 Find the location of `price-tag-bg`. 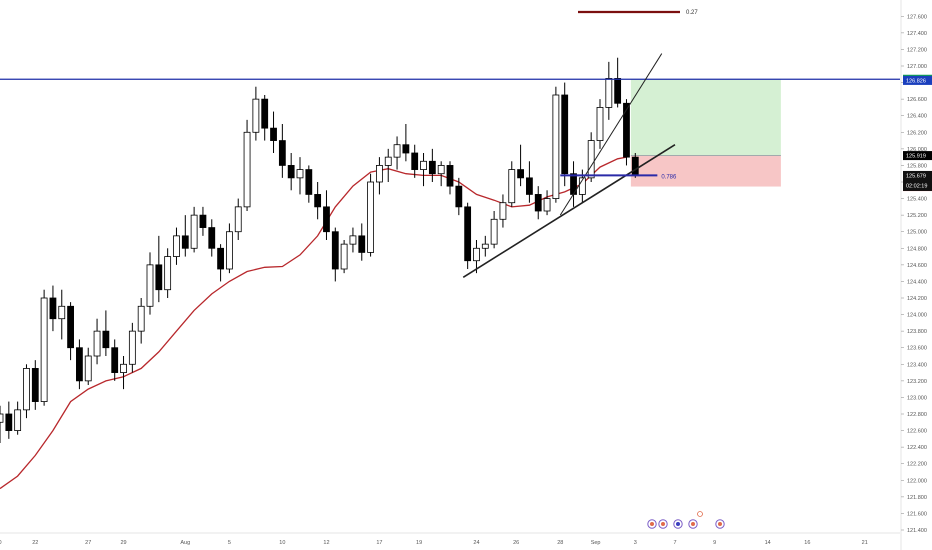

price-tag-bg is located at coordinates (917, 156).